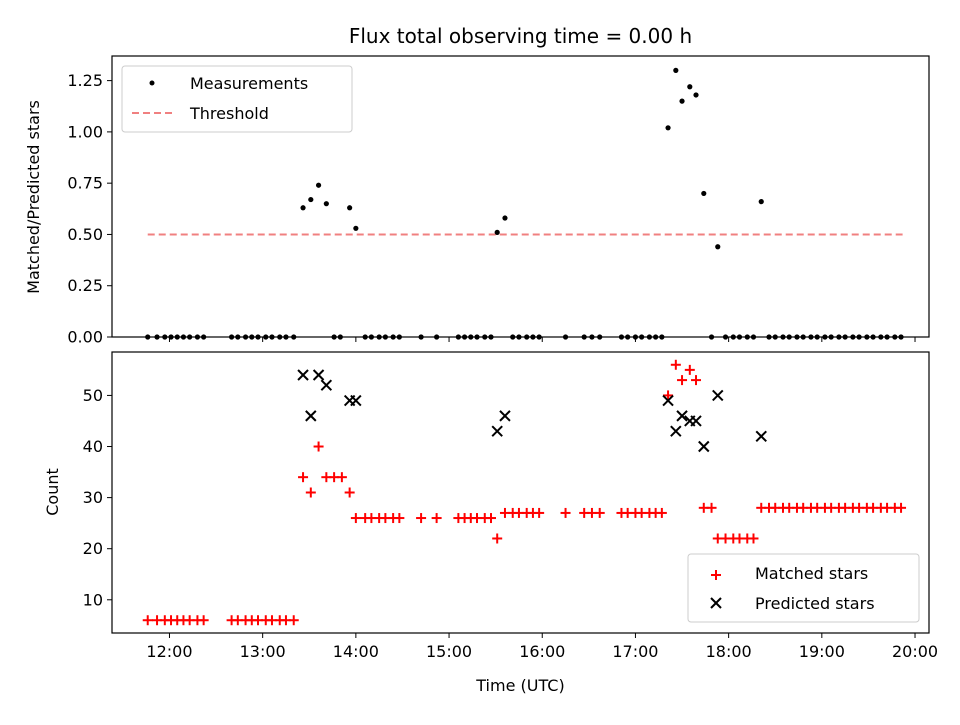 The image size is (960, 725). What do you see at coordinates (811, 573) in the screenshot?
I see `legend-matched-label: Matched stars` at bounding box center [811, 573].